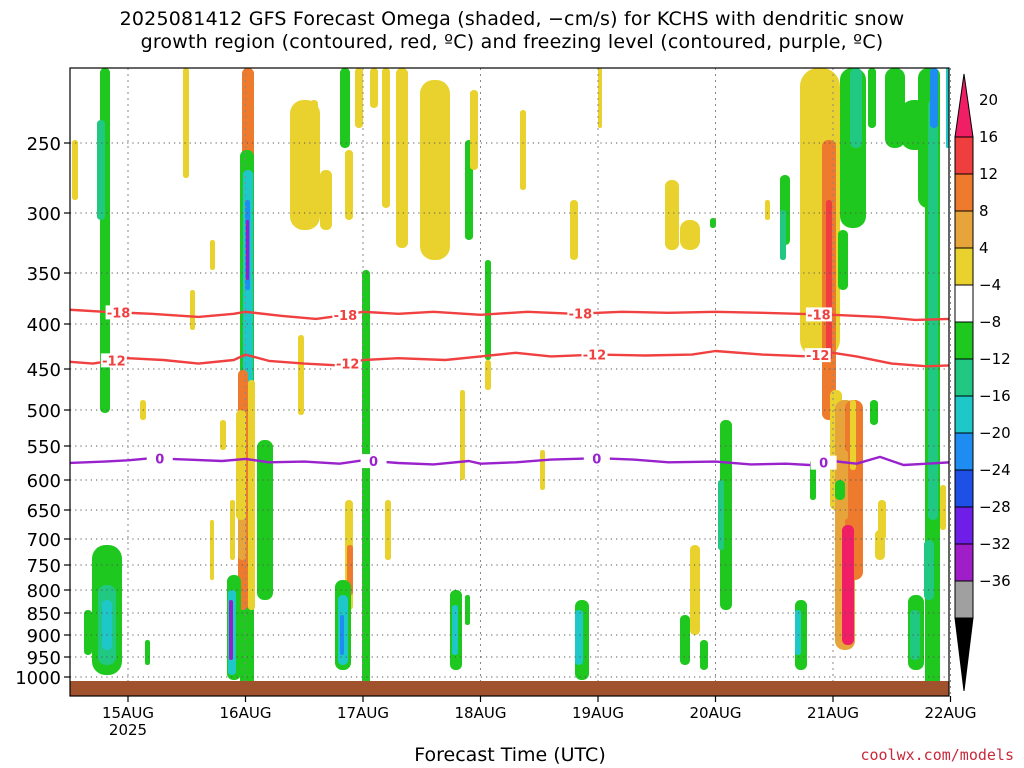 This screenshot has height=768, width=1024. I want to click on colorbar-label: 4, so click(984, 248).